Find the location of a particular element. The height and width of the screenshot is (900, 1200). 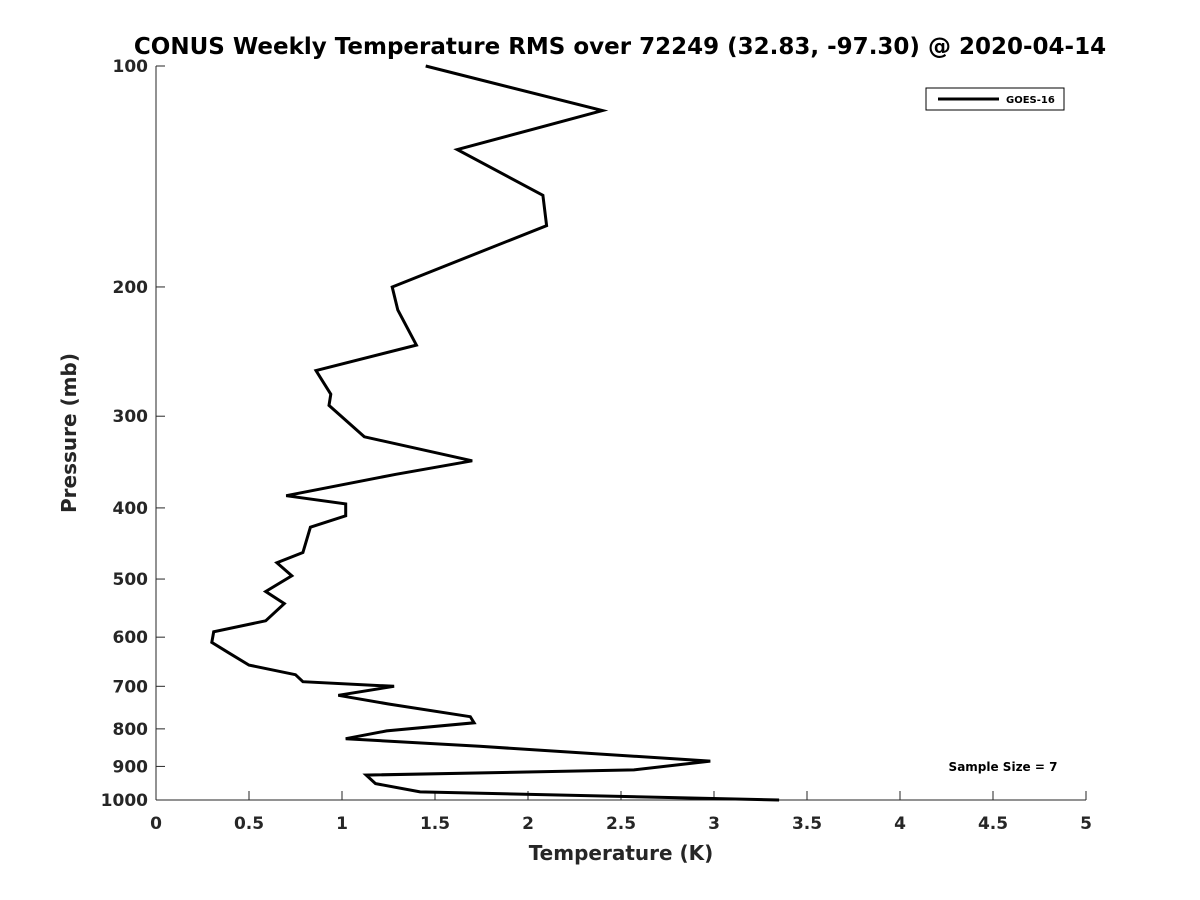

x-axis-ticks: 0 0.5 1 1.5 2 2.5 3 3.5 4 4.5 5 is located at coordinates (621, 812).